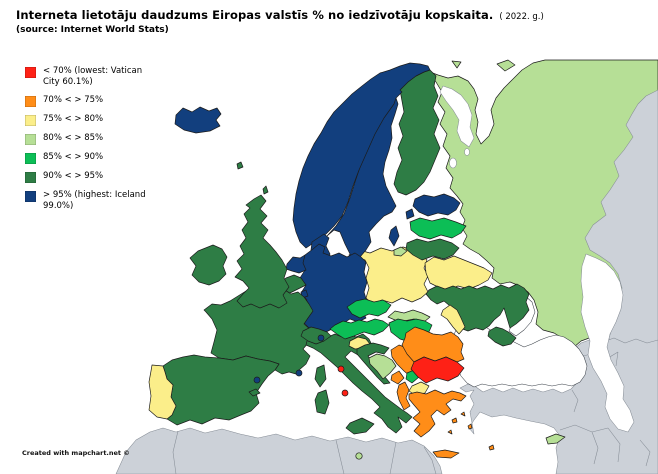 The image size is (658, 474). I want to click on legend-label: < 70% (lowest: Vatican City 60.1%), so click(93, 77).